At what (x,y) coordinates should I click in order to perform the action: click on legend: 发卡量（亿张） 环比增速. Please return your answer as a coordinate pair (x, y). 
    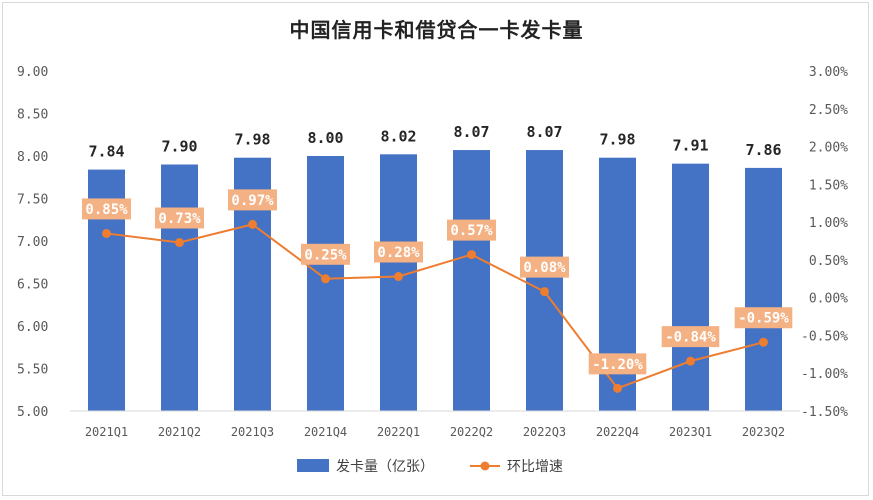
    Looking at the image, I should click on (430, 467).